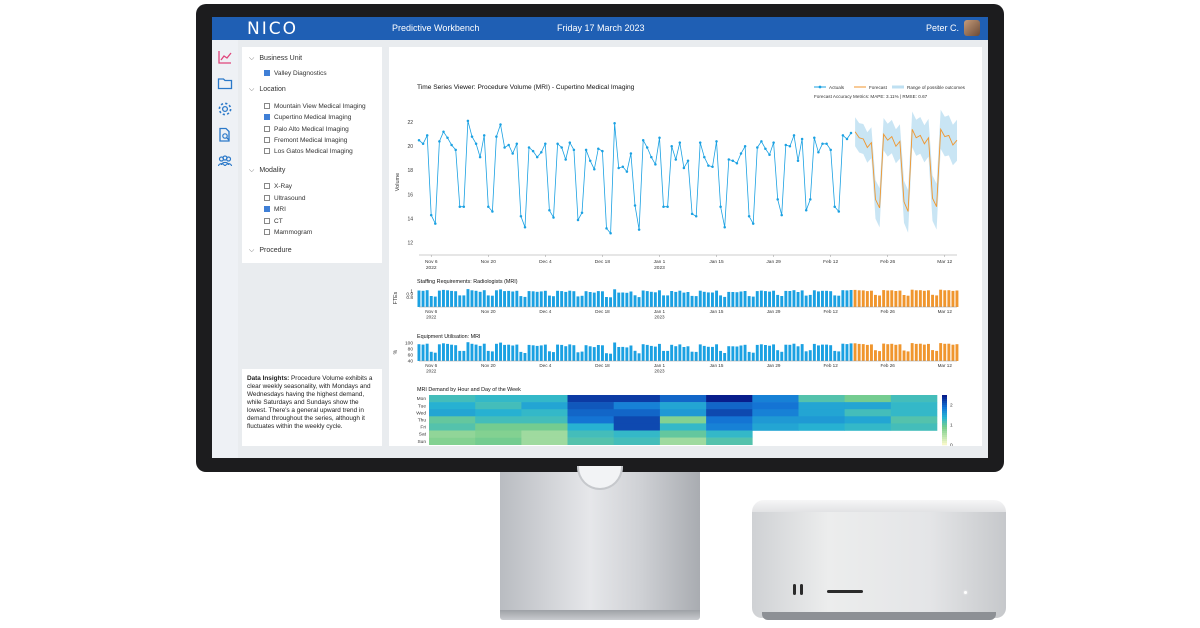  What do you see at coordinates (972, 28) in the screenshot?
I see `avatar` at bounding box center [972, 28].